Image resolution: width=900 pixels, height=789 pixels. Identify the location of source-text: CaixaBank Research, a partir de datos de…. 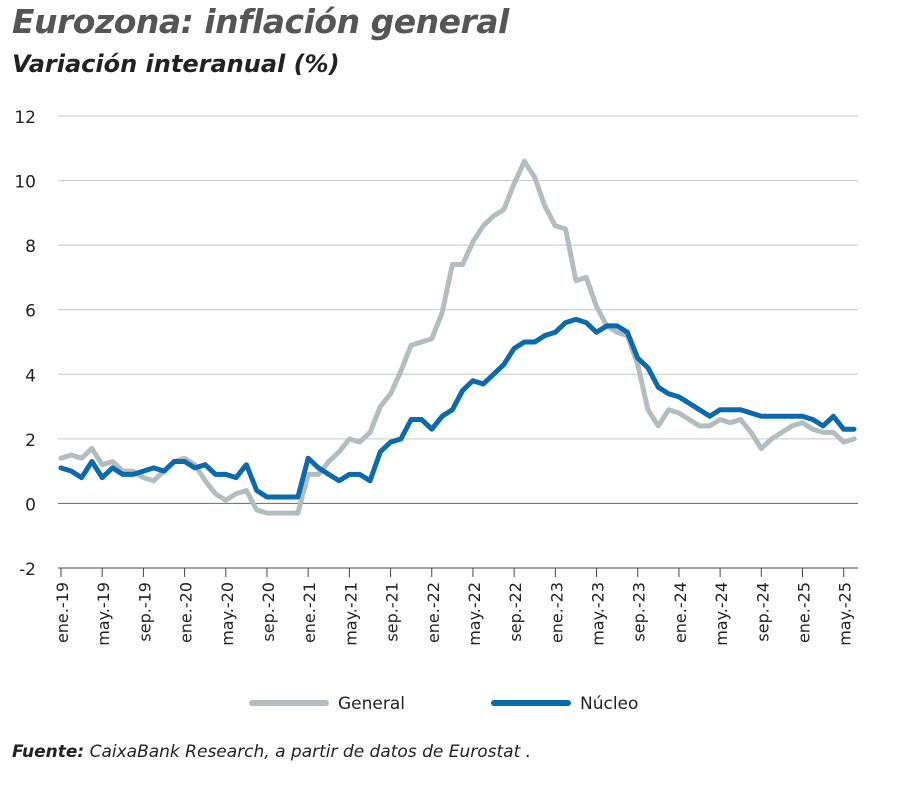
(308, 752).